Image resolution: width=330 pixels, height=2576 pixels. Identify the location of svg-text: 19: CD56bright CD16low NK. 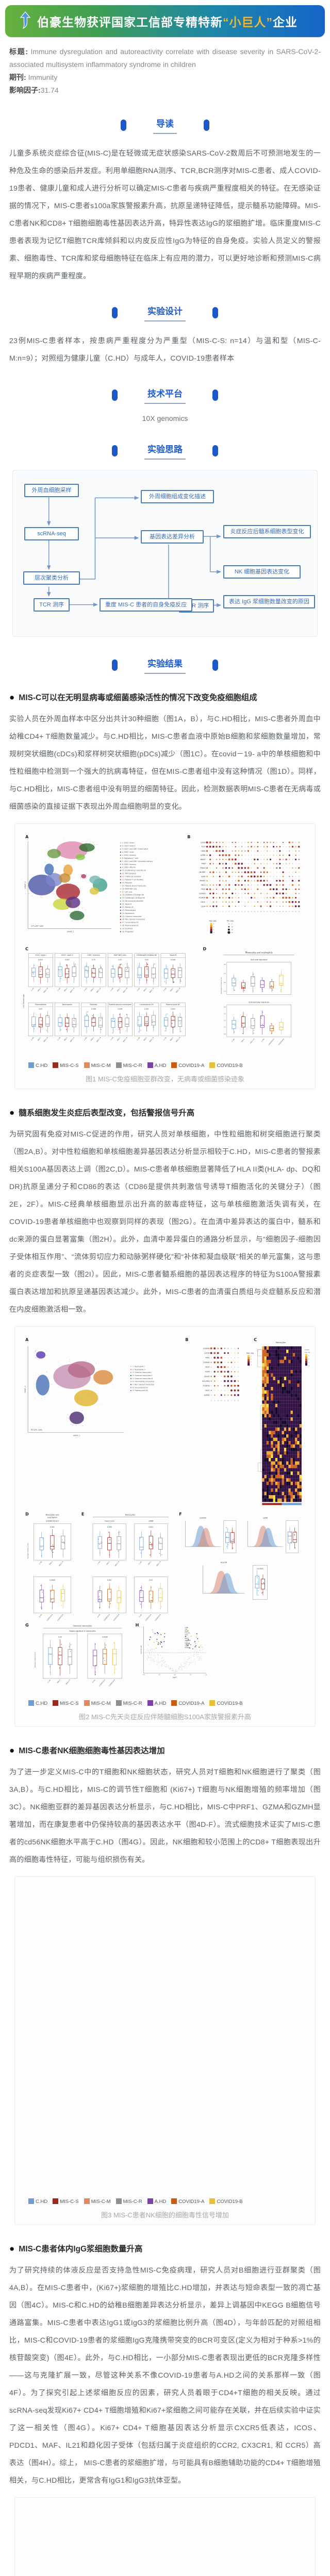
(133, 898).